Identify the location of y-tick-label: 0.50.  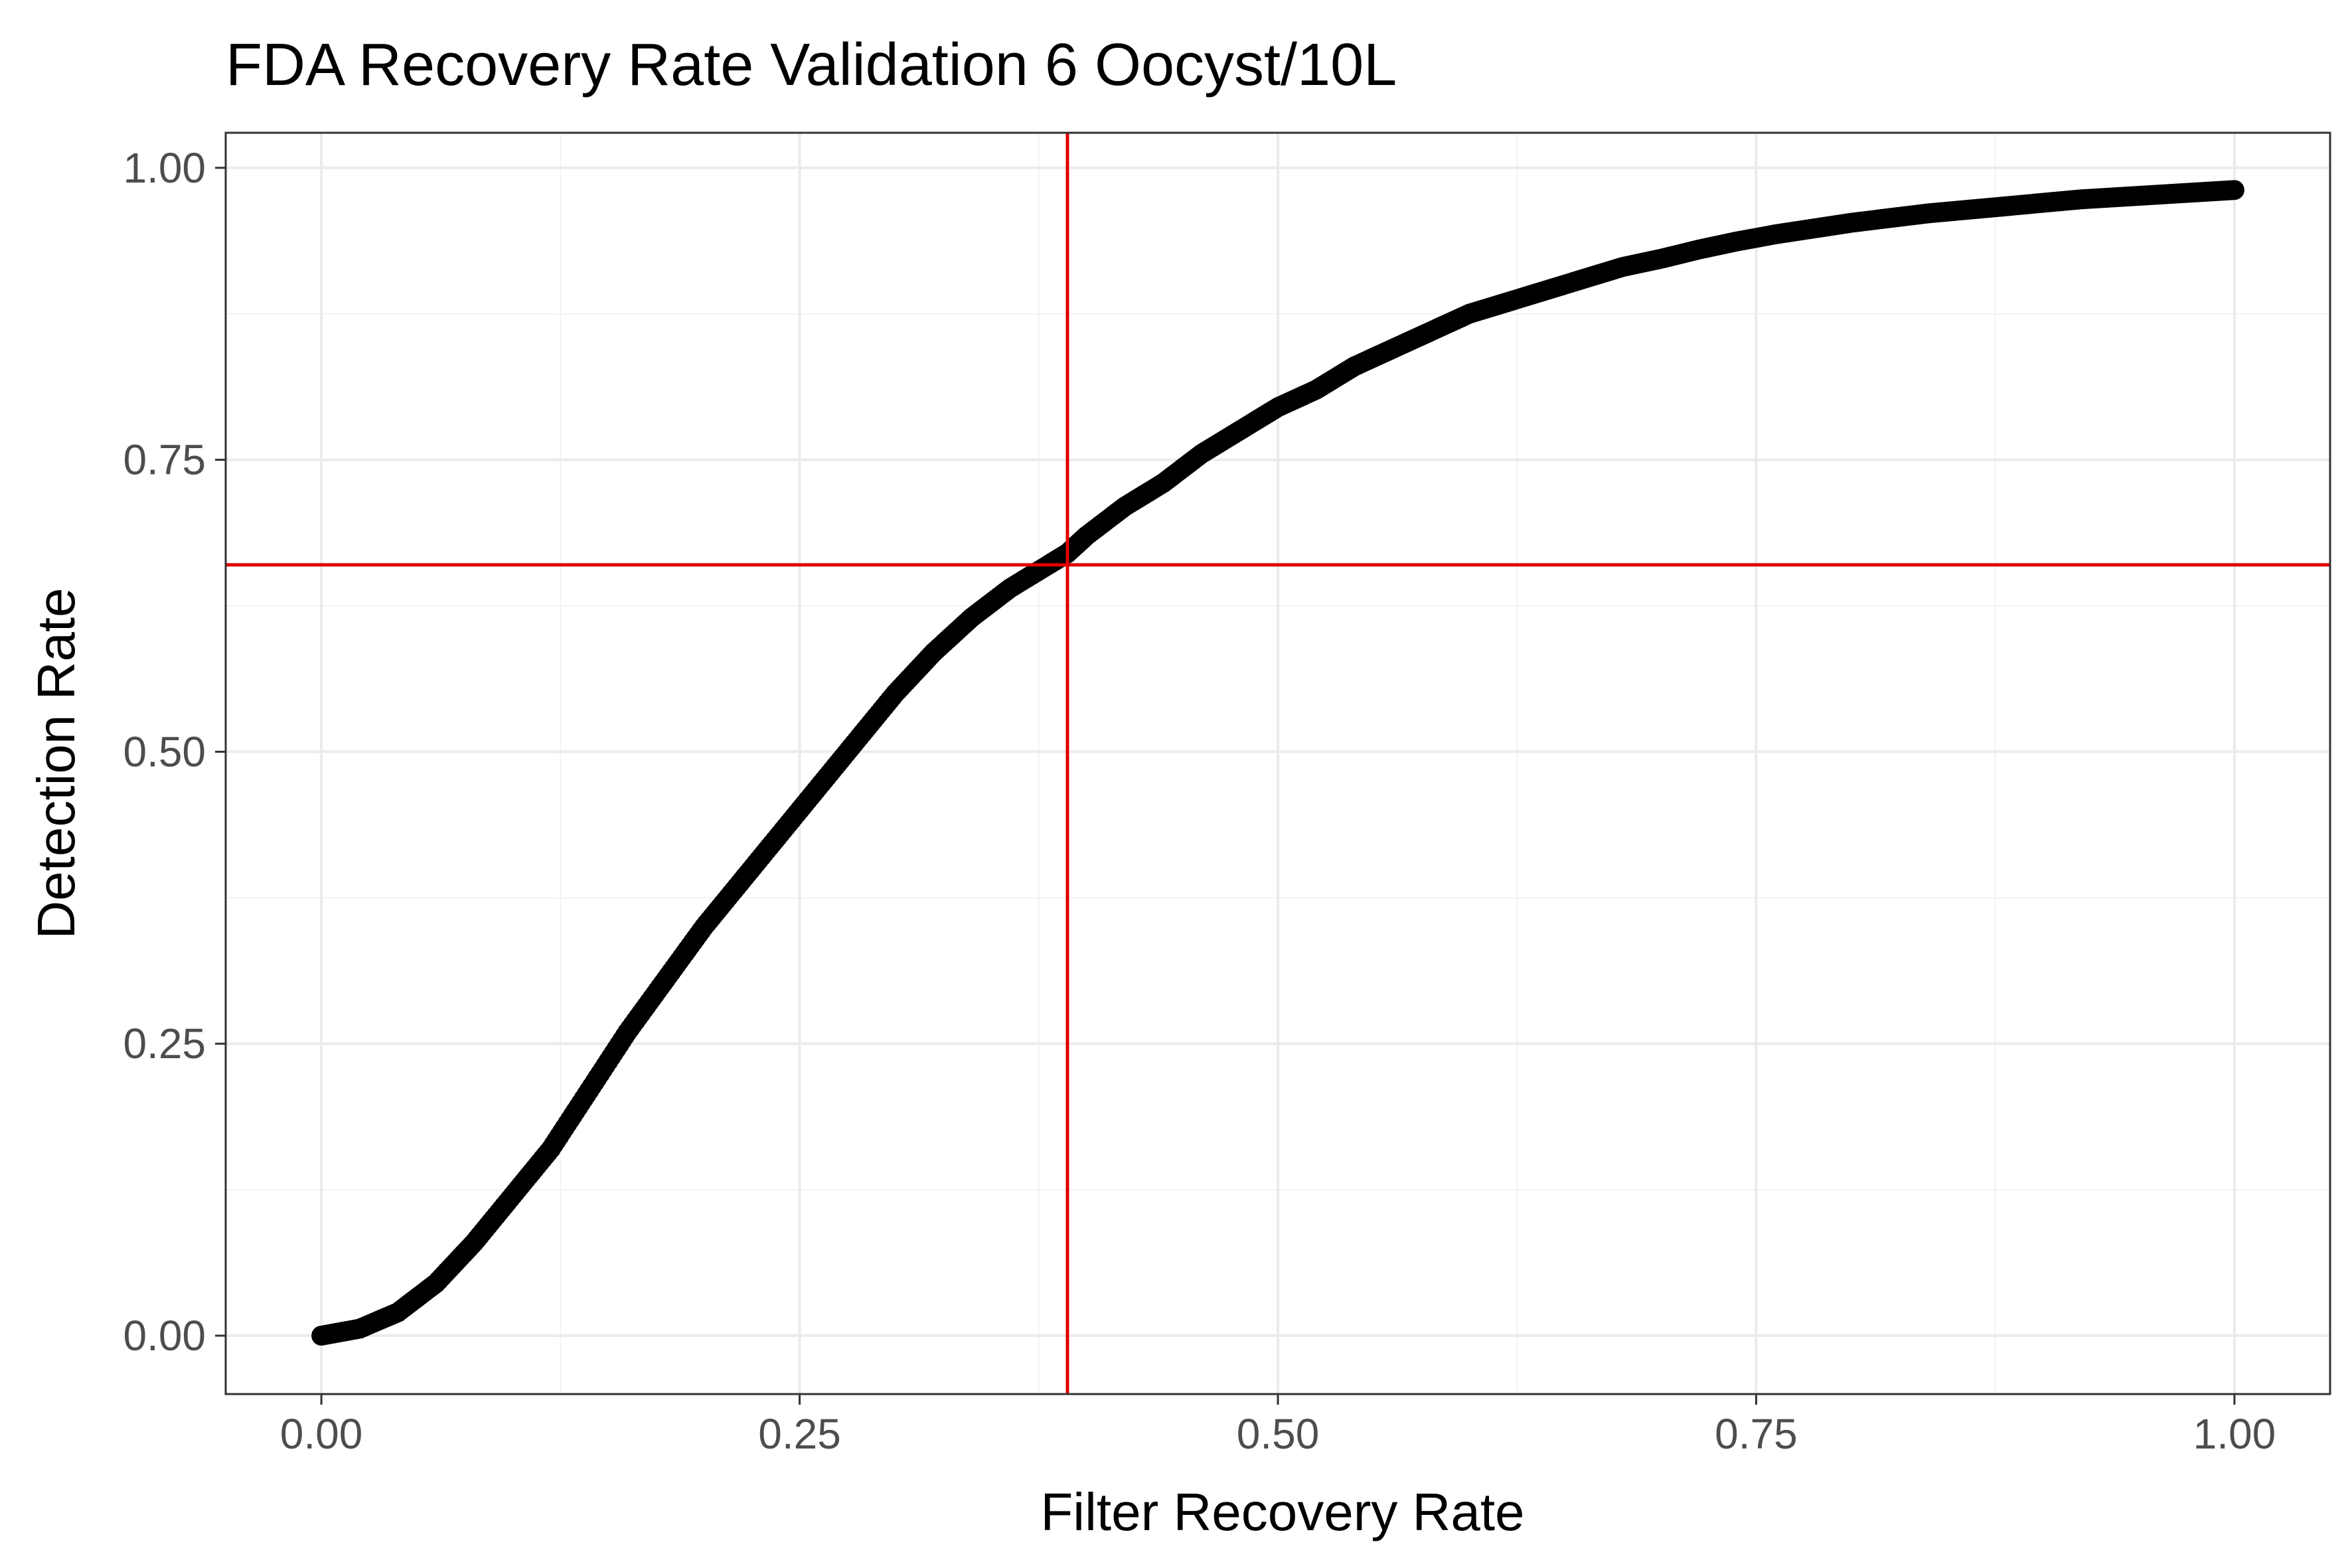
(165, 752).